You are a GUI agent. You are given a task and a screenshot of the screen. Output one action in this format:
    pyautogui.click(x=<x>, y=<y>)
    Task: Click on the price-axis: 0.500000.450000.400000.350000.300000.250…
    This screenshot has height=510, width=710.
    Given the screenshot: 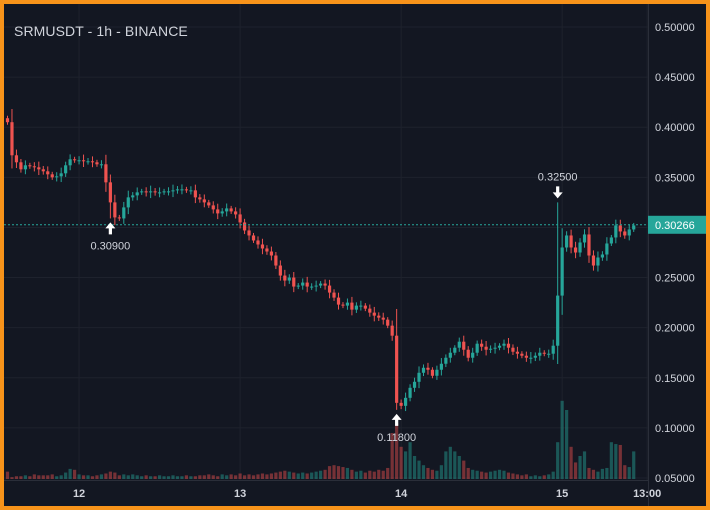 What is the action you would take?
    pyautogui.click(x=677, y=255)
    